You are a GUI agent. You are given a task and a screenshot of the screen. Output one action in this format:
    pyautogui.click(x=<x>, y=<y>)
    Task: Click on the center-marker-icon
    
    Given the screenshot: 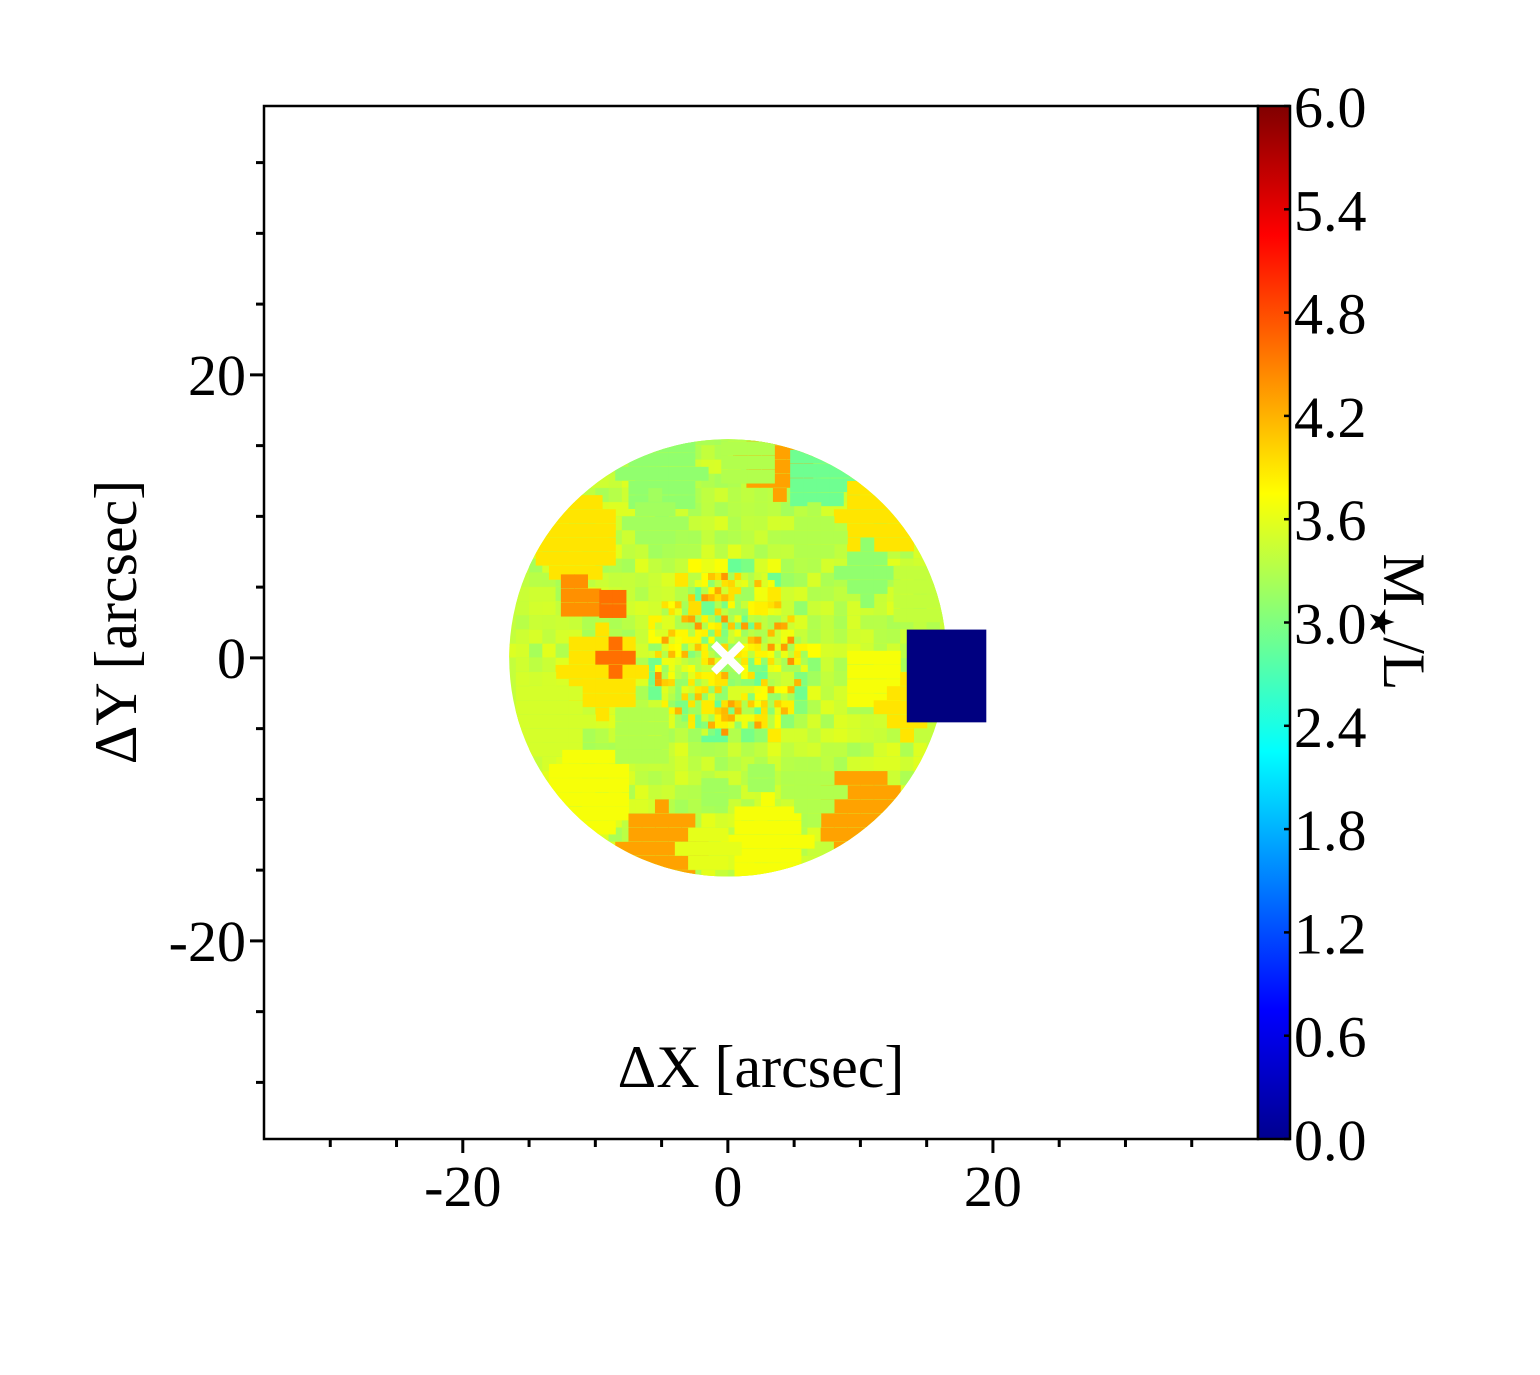 What is the action you would take?
    pyautogui.click(x=728, y=658)
    